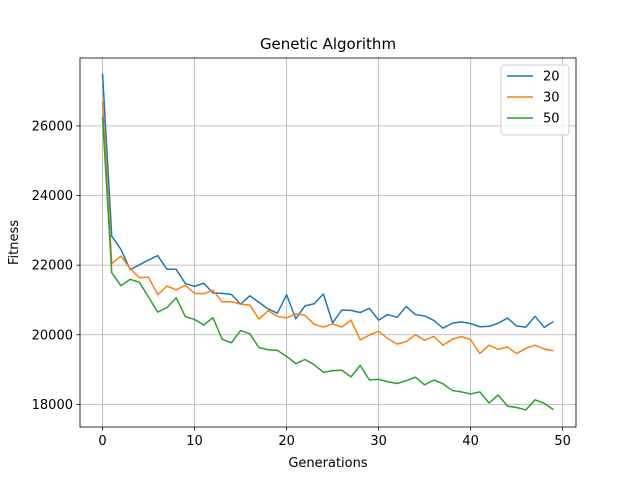 This screenshot has height=480, width=640. What do you see at coordinates (52, 335) in the screenshot?
I see `y-tick-label: 20000` at bounding box center [52, 335].